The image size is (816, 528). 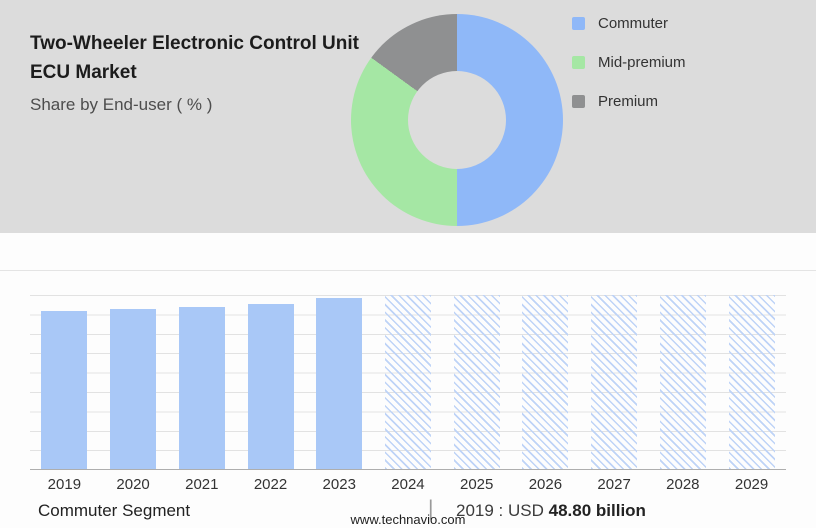 What do you see at coordinates (121, 104) in the screenshot?
I see `page-subtitle: Share by End-user ( % )` at bounding box center [121, 104].